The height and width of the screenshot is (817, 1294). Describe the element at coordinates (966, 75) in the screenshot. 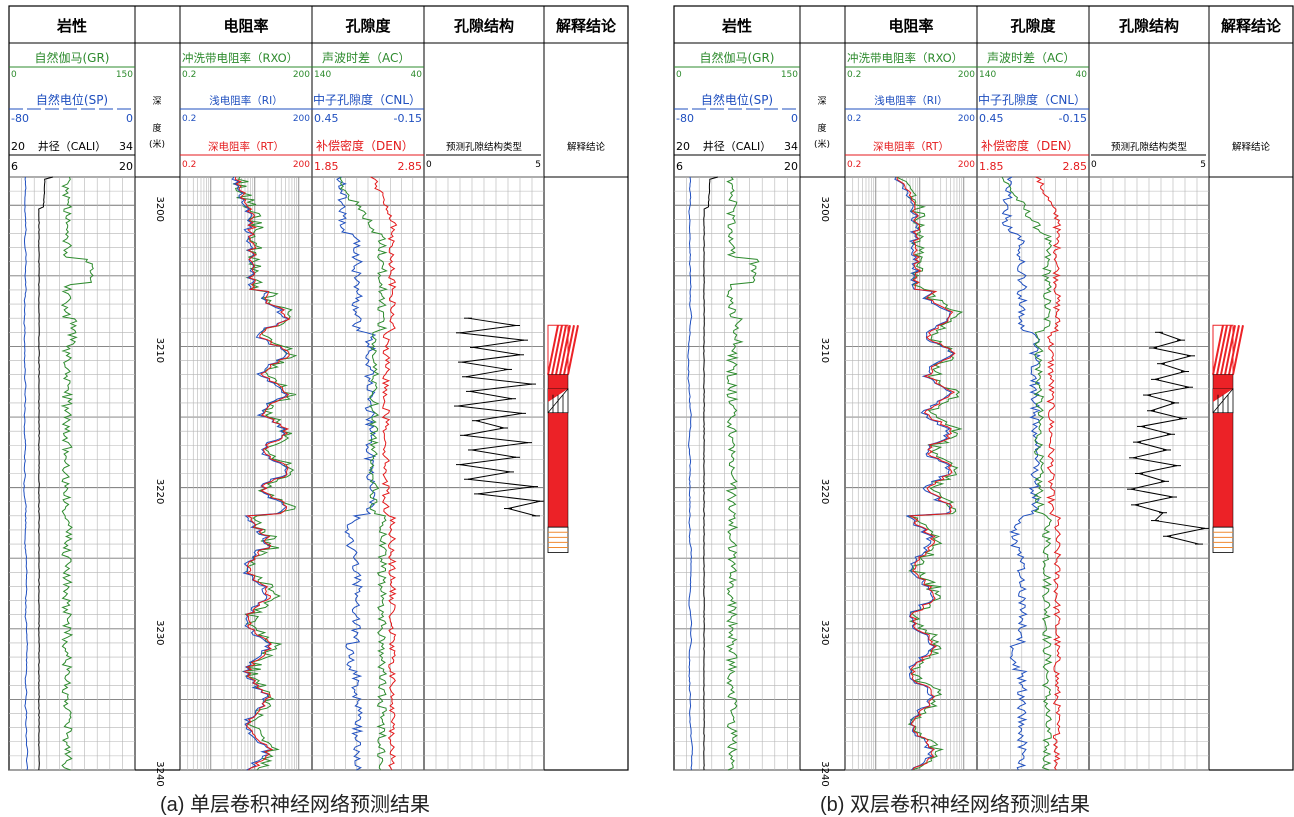

I see `rxo-max: 200` at that location.